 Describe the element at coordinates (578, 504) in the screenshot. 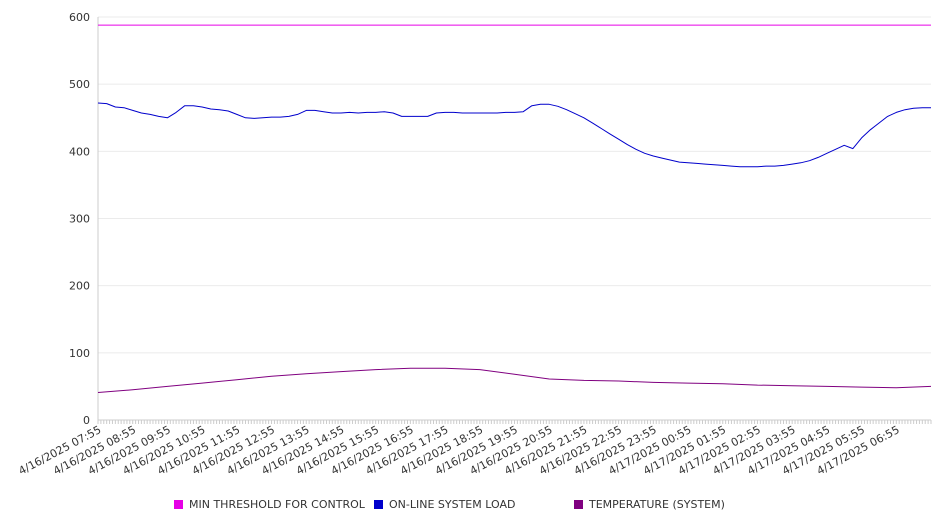

I see `legend-swatch-temperature` at that location.